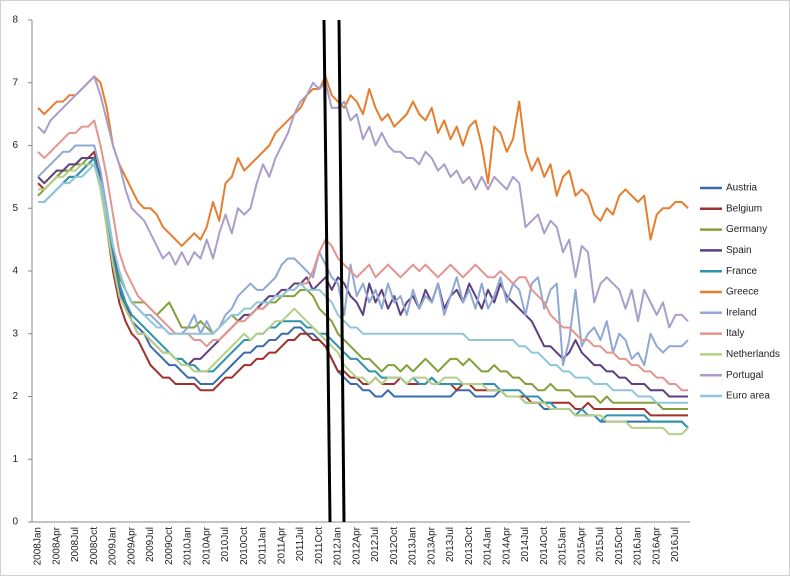  What do you see at coordinates (394, 546) in the screenshot?
I see `x-tick-label: 2012Oct` at bounding box center [394, 546].